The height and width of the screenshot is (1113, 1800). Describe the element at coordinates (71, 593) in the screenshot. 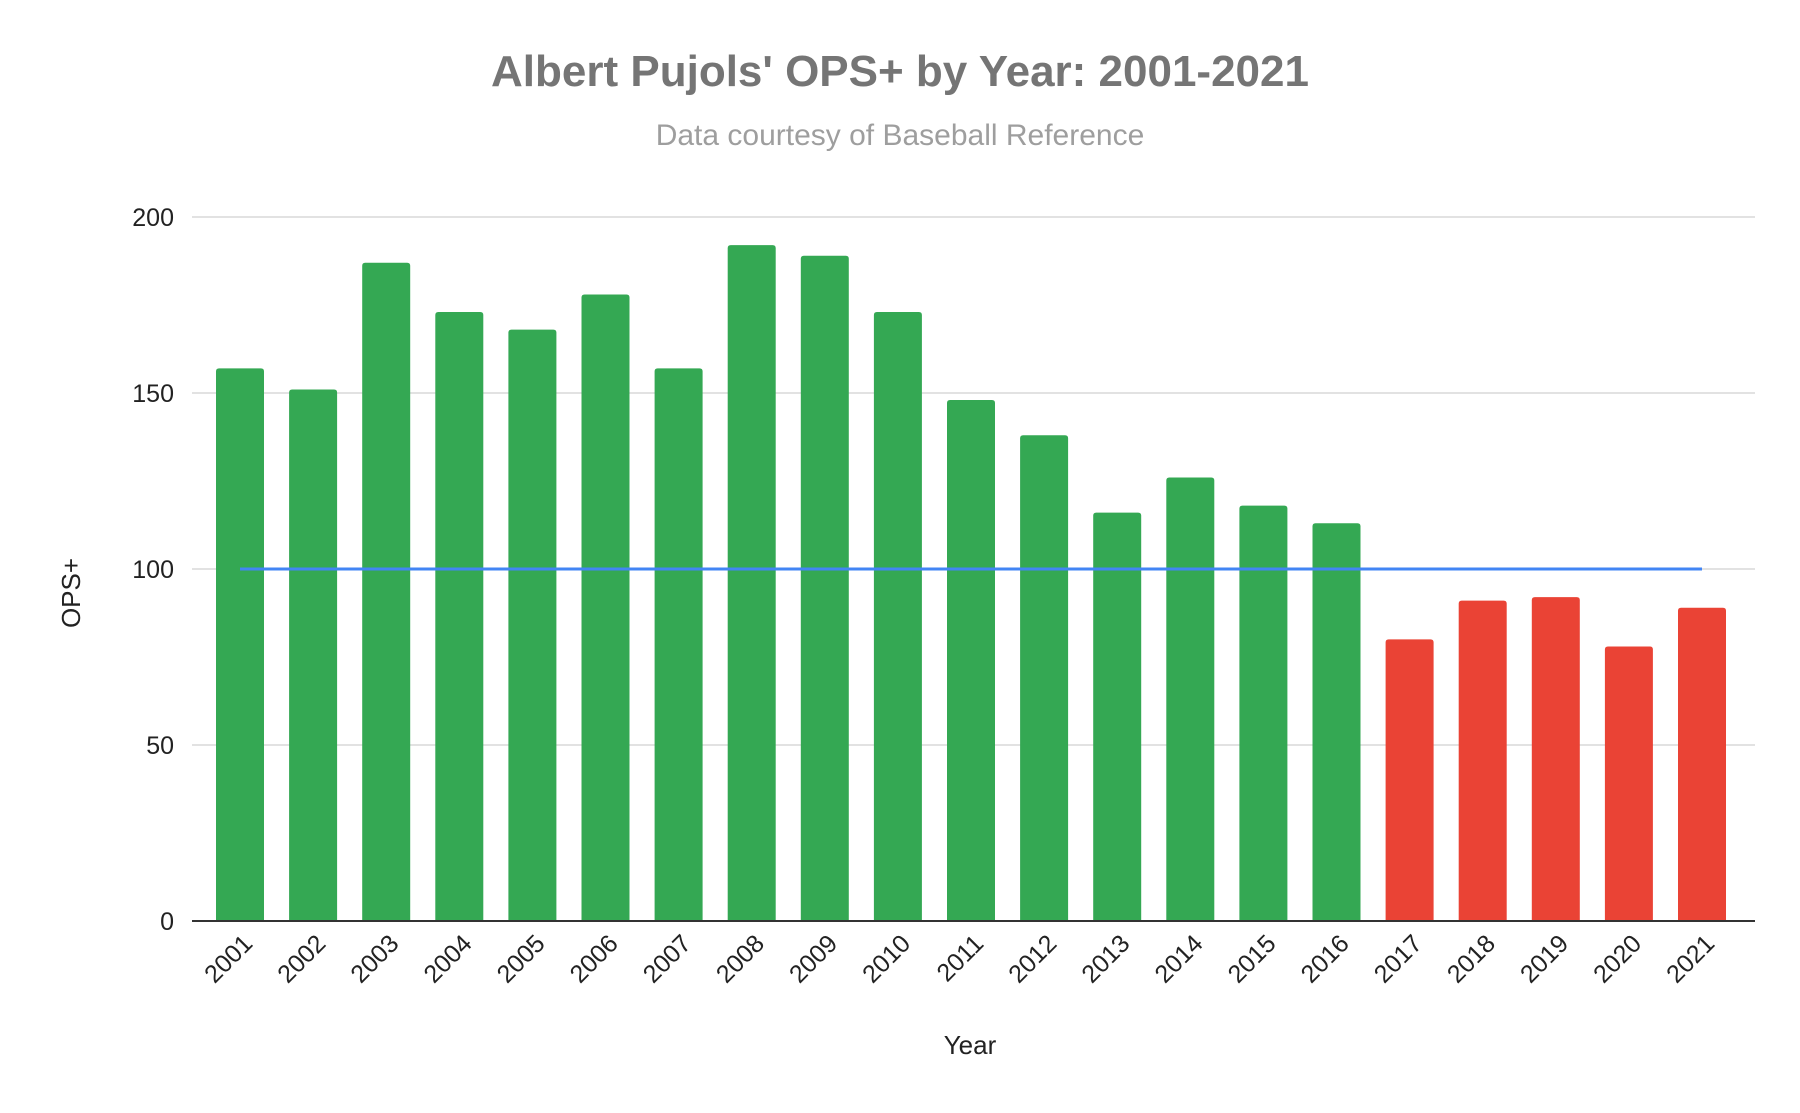

I see `y-axis-title: OPS+` at that location.